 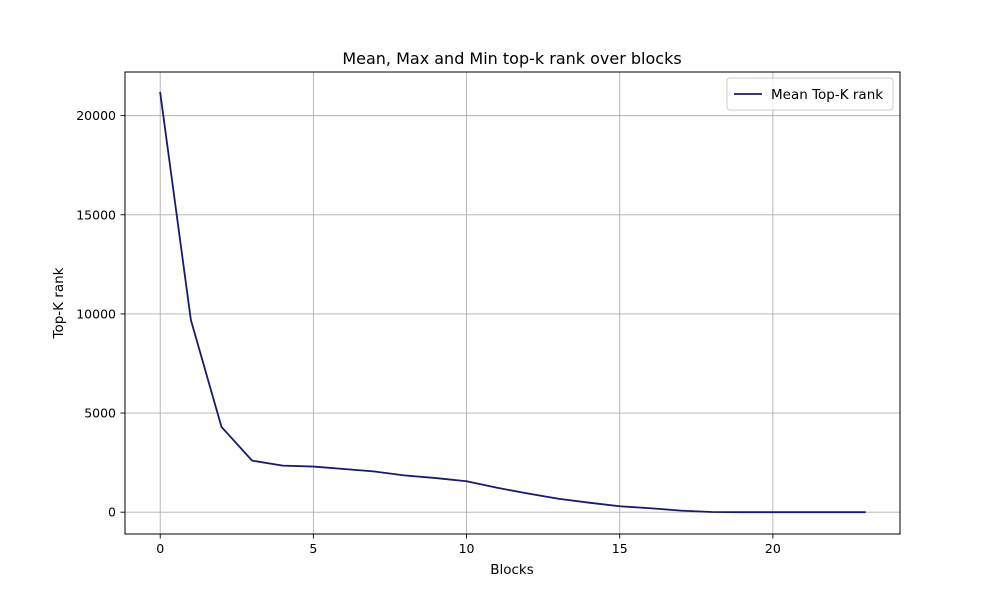 What do you see at coordinates (59, 303) in the screenshot?
I see `y-axis-label: Top-K rank` at bounding box center [59, 303].